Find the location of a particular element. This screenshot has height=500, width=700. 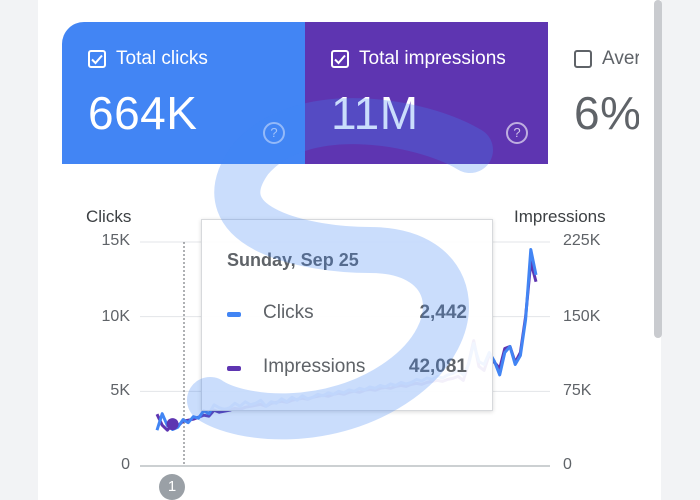

tooltip-row-clicks: Clicks 2,442 is located at coordinates (347, 314).